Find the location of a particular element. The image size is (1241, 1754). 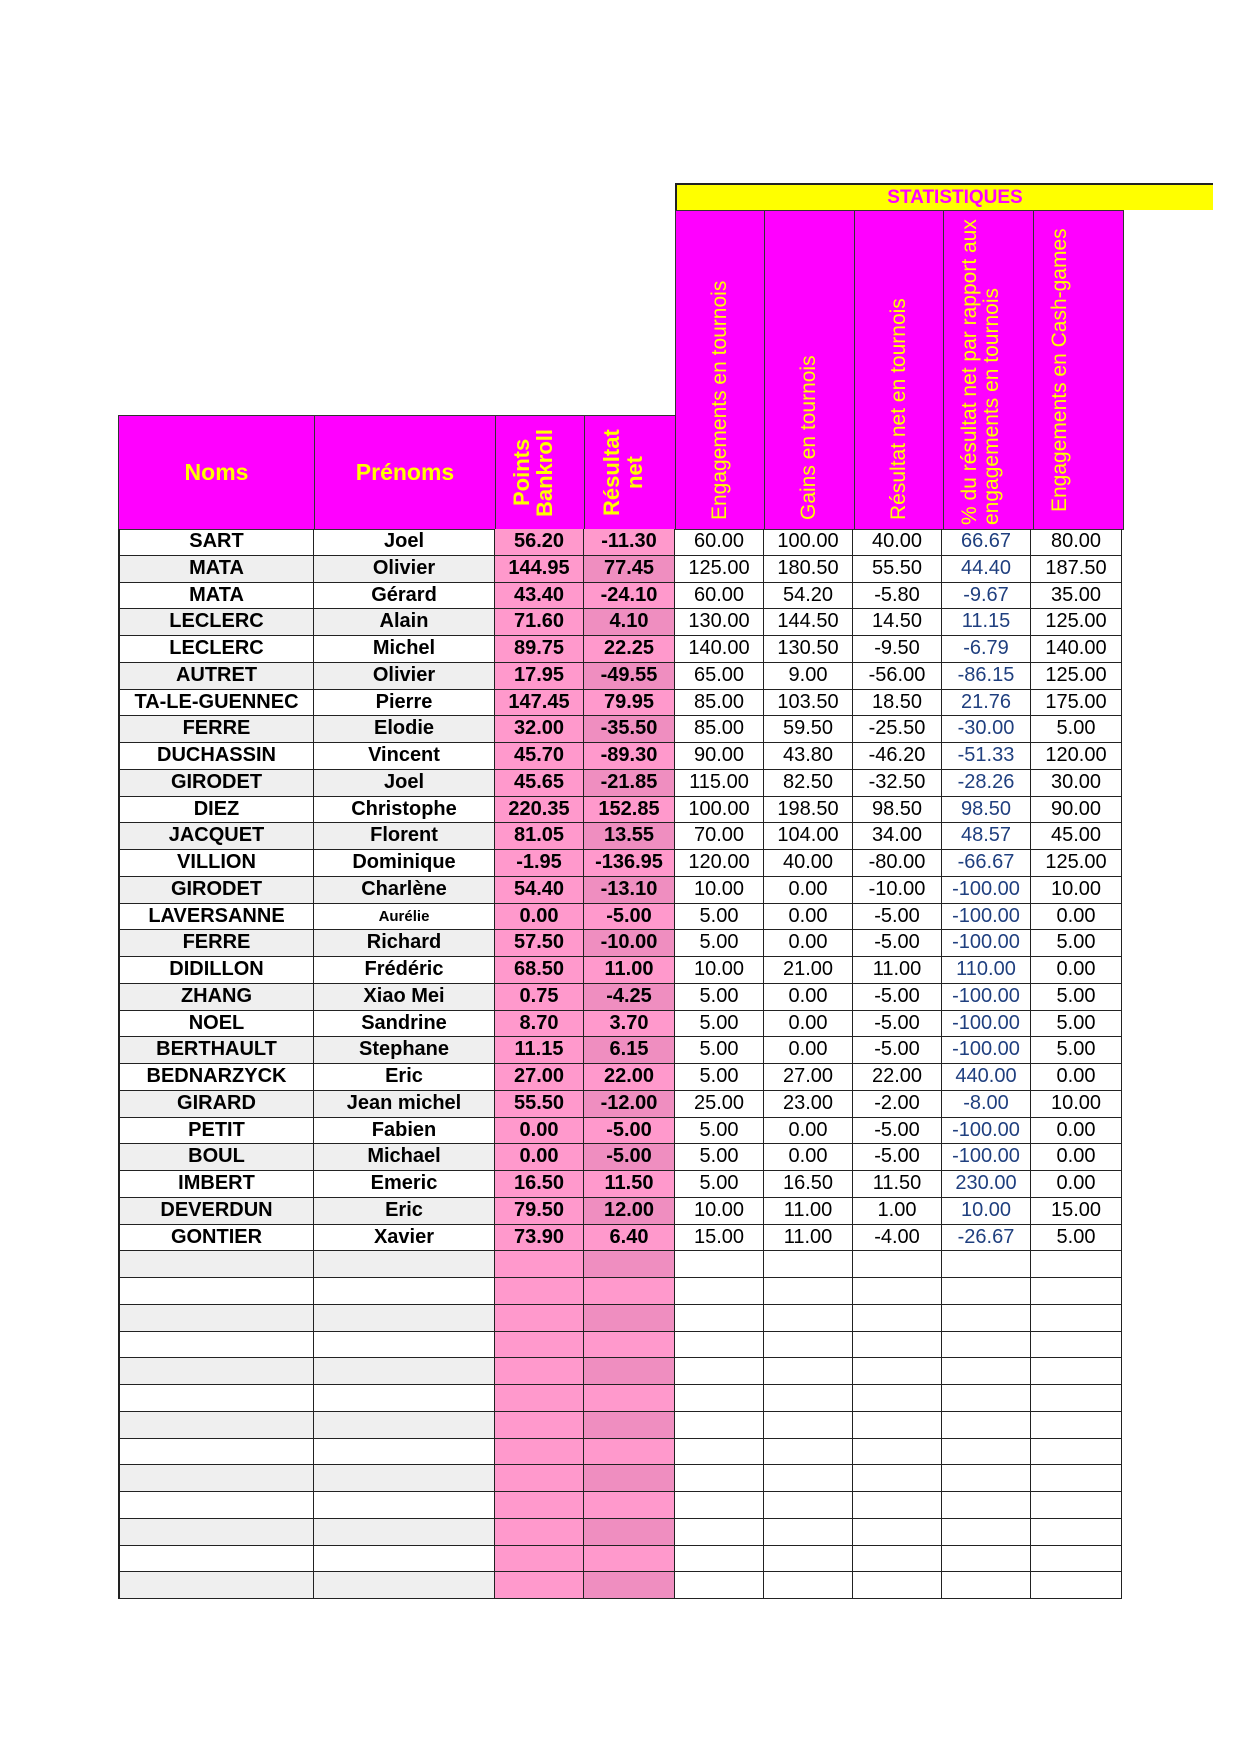

pct-resultat-cell: 440.00 is located at coordinates (986, 1077).